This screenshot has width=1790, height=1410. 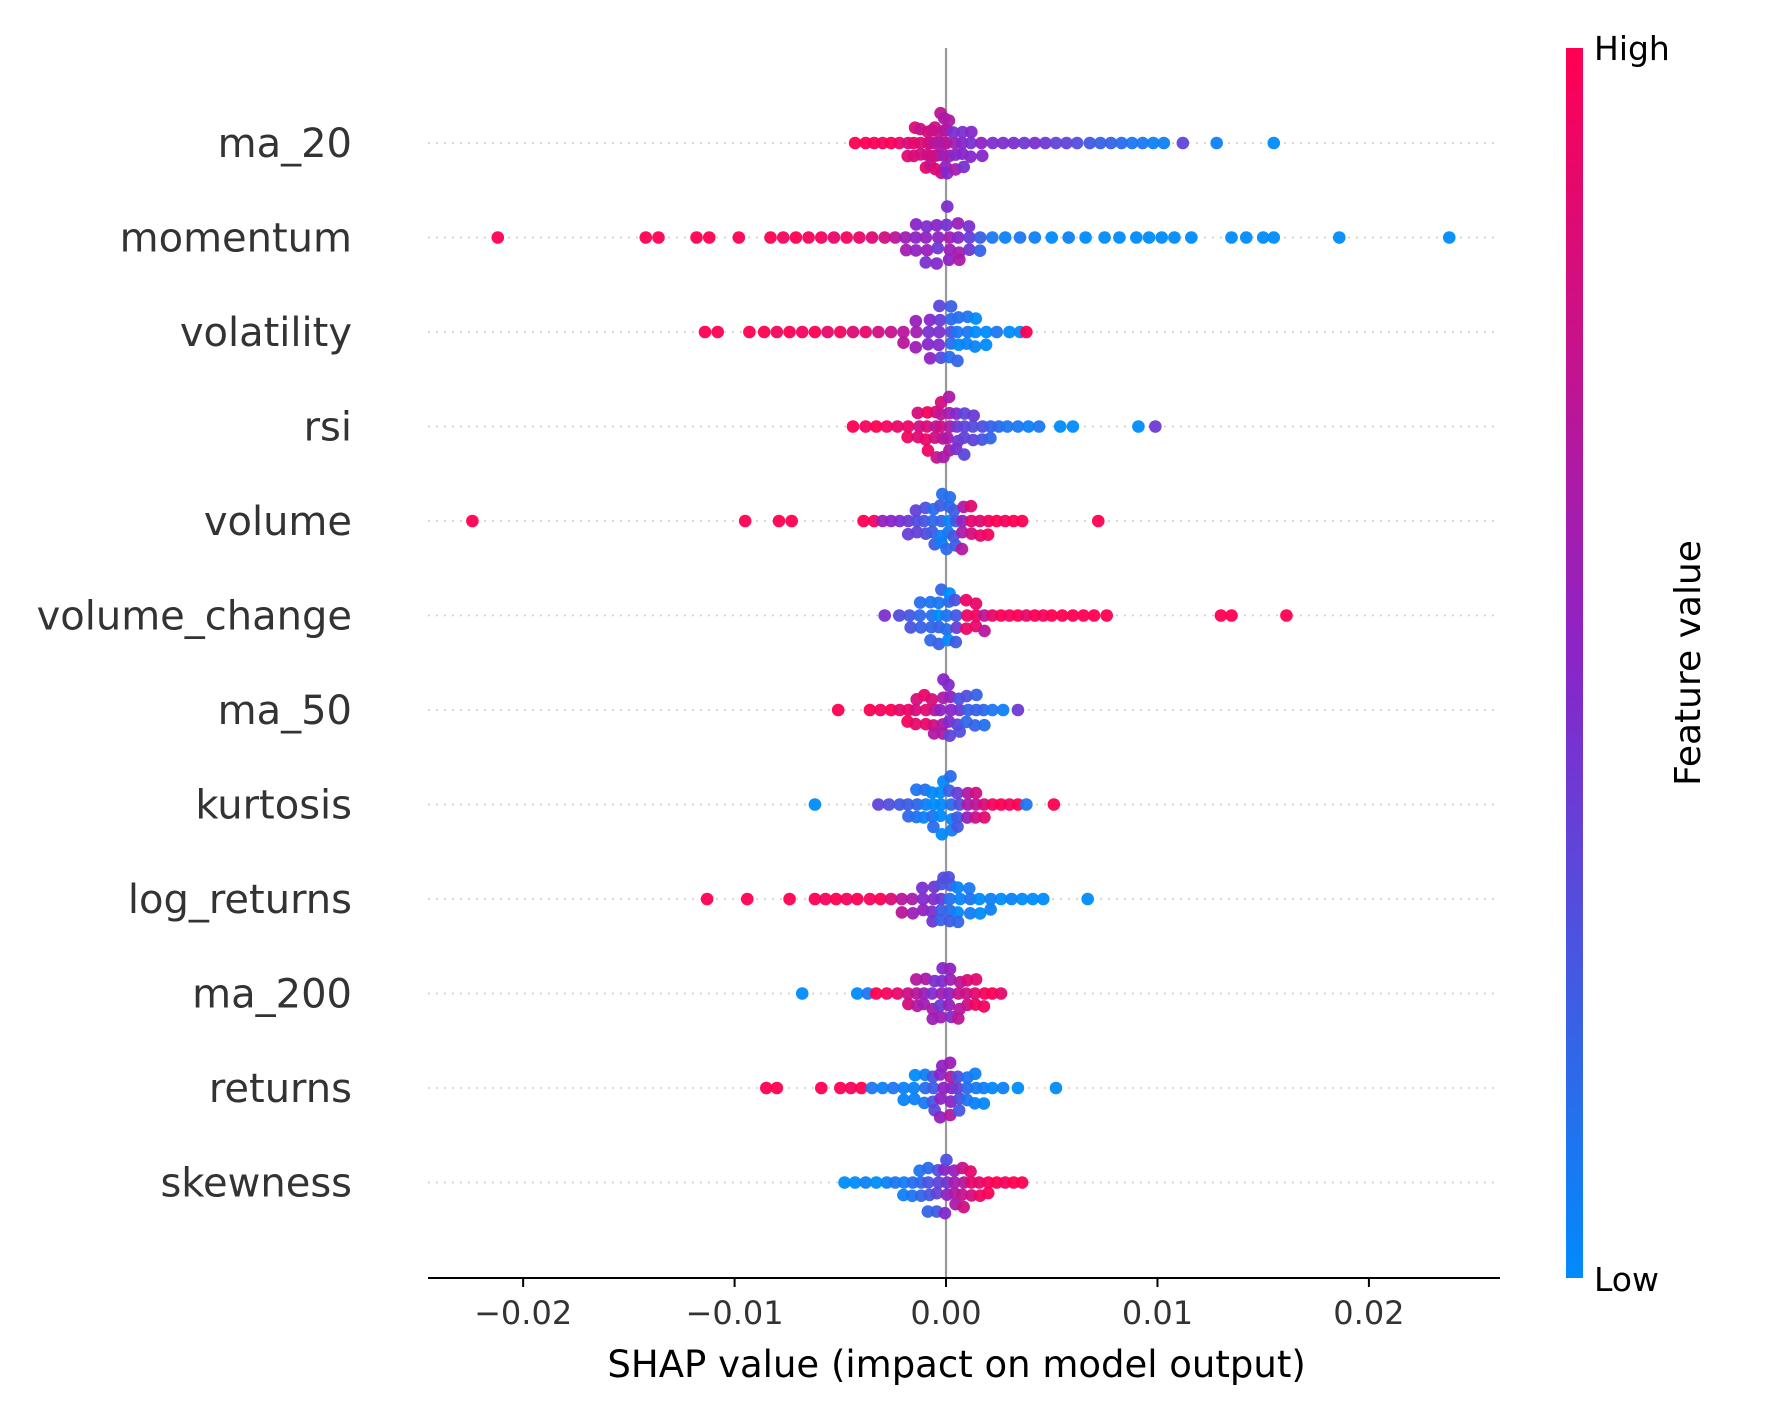 What do you see at coordinates (272, 995) in the screenshot?
I see `feature-label: ma_200` at bounding box center [272, 995].